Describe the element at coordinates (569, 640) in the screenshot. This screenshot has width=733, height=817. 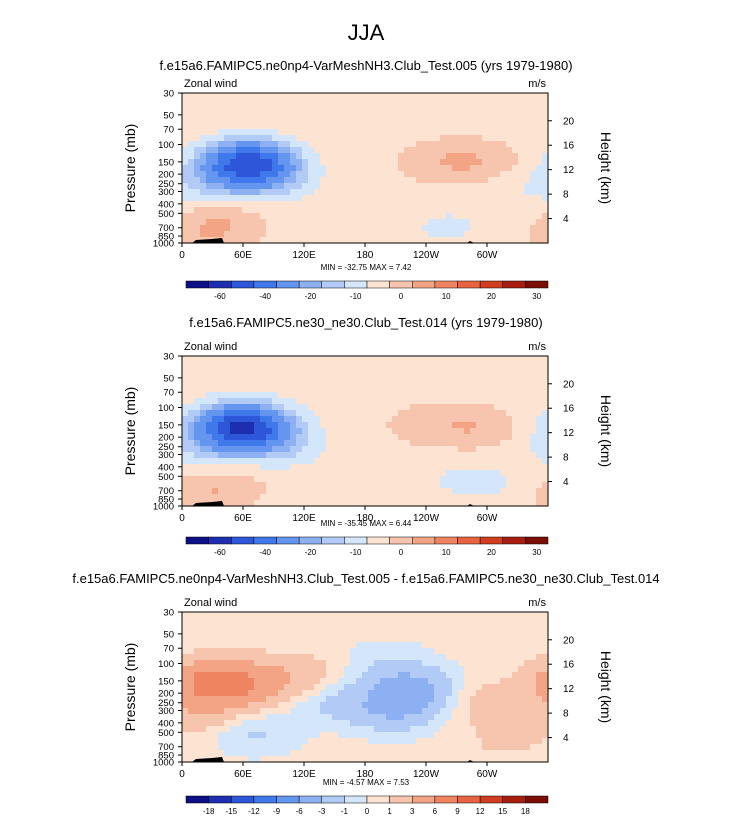
I see `height-tick-label: 20` at that location.